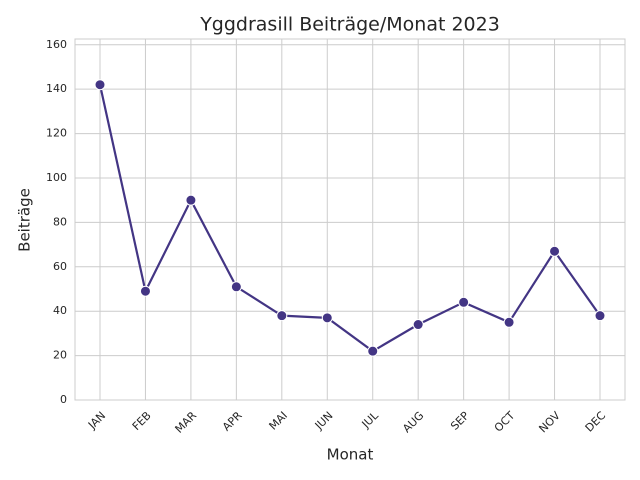  Describe the element at coordinates (60, 310) in the screenshot. I see `y-tick-label: 40` at that location.